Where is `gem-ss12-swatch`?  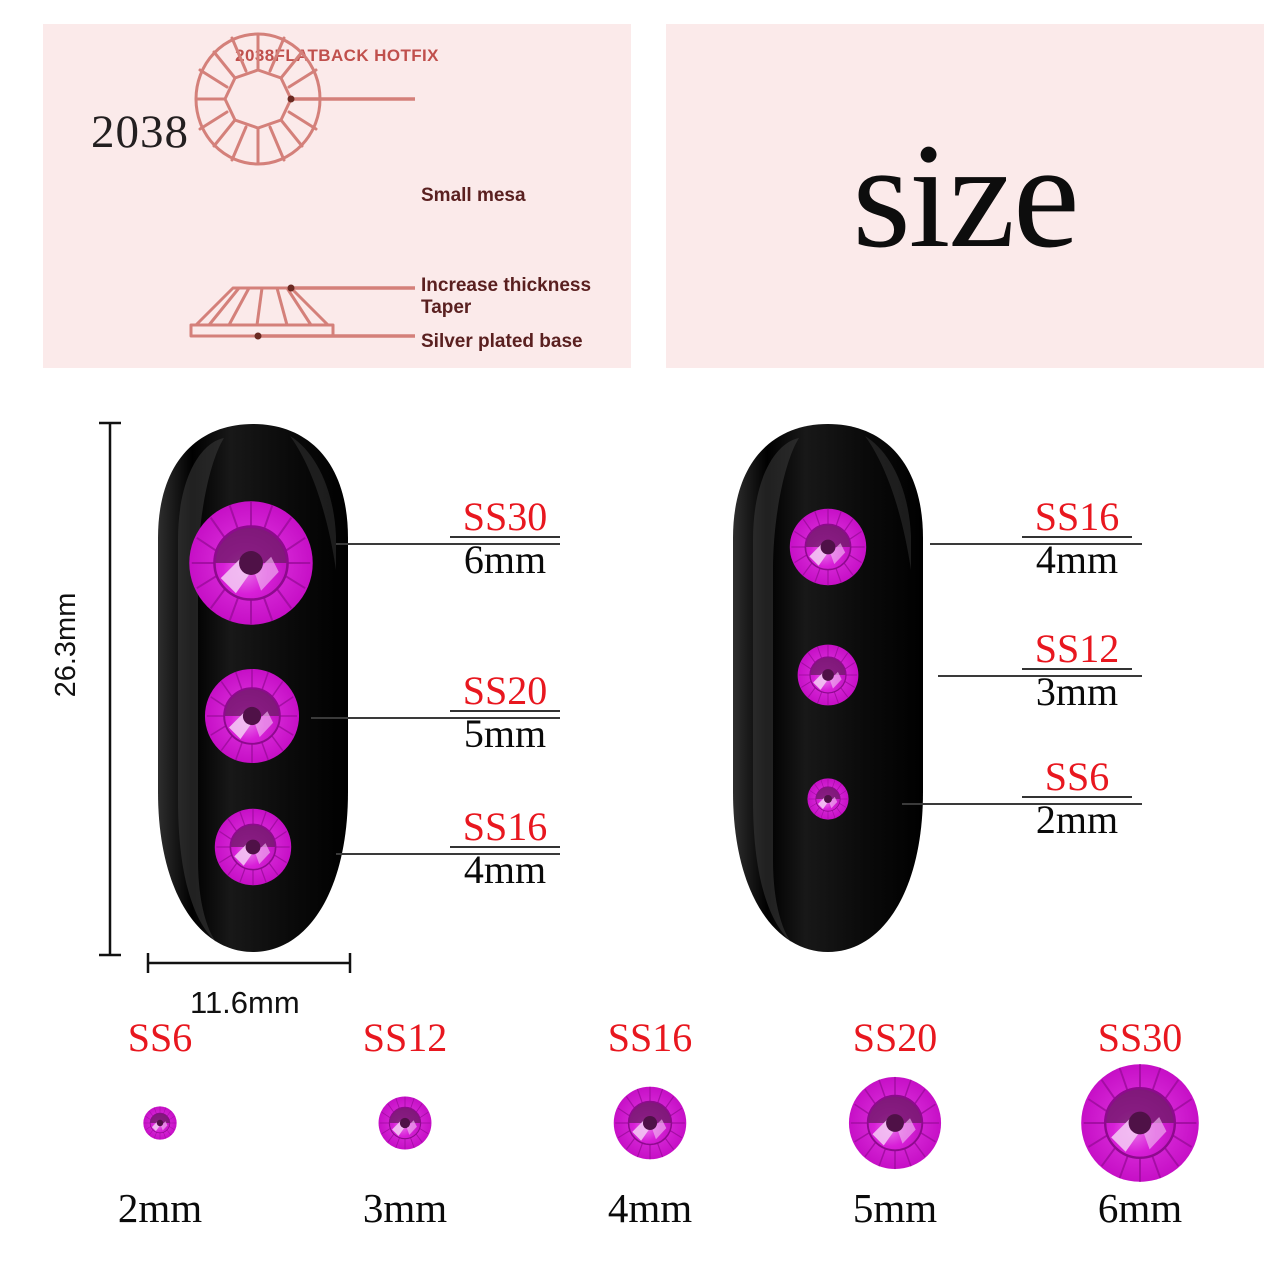 gem-ss12-swatch is located at coordinates (405, 1123).